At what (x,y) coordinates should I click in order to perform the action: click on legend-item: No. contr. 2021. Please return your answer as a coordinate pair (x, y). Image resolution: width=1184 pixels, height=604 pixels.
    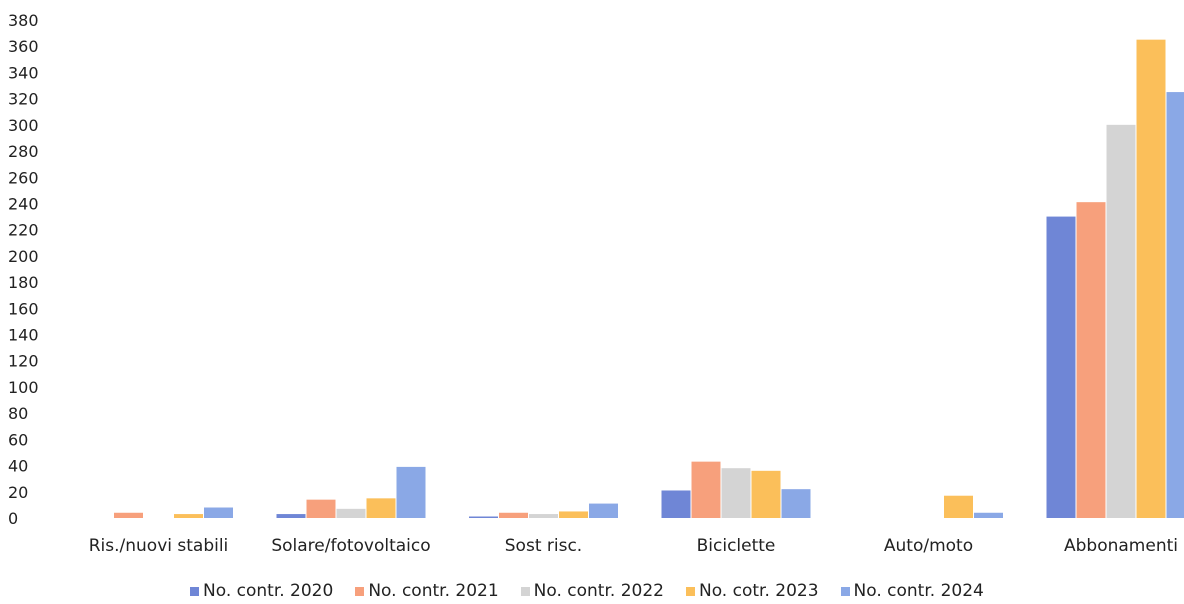
    Looking at the image, I should click on (426, 591).